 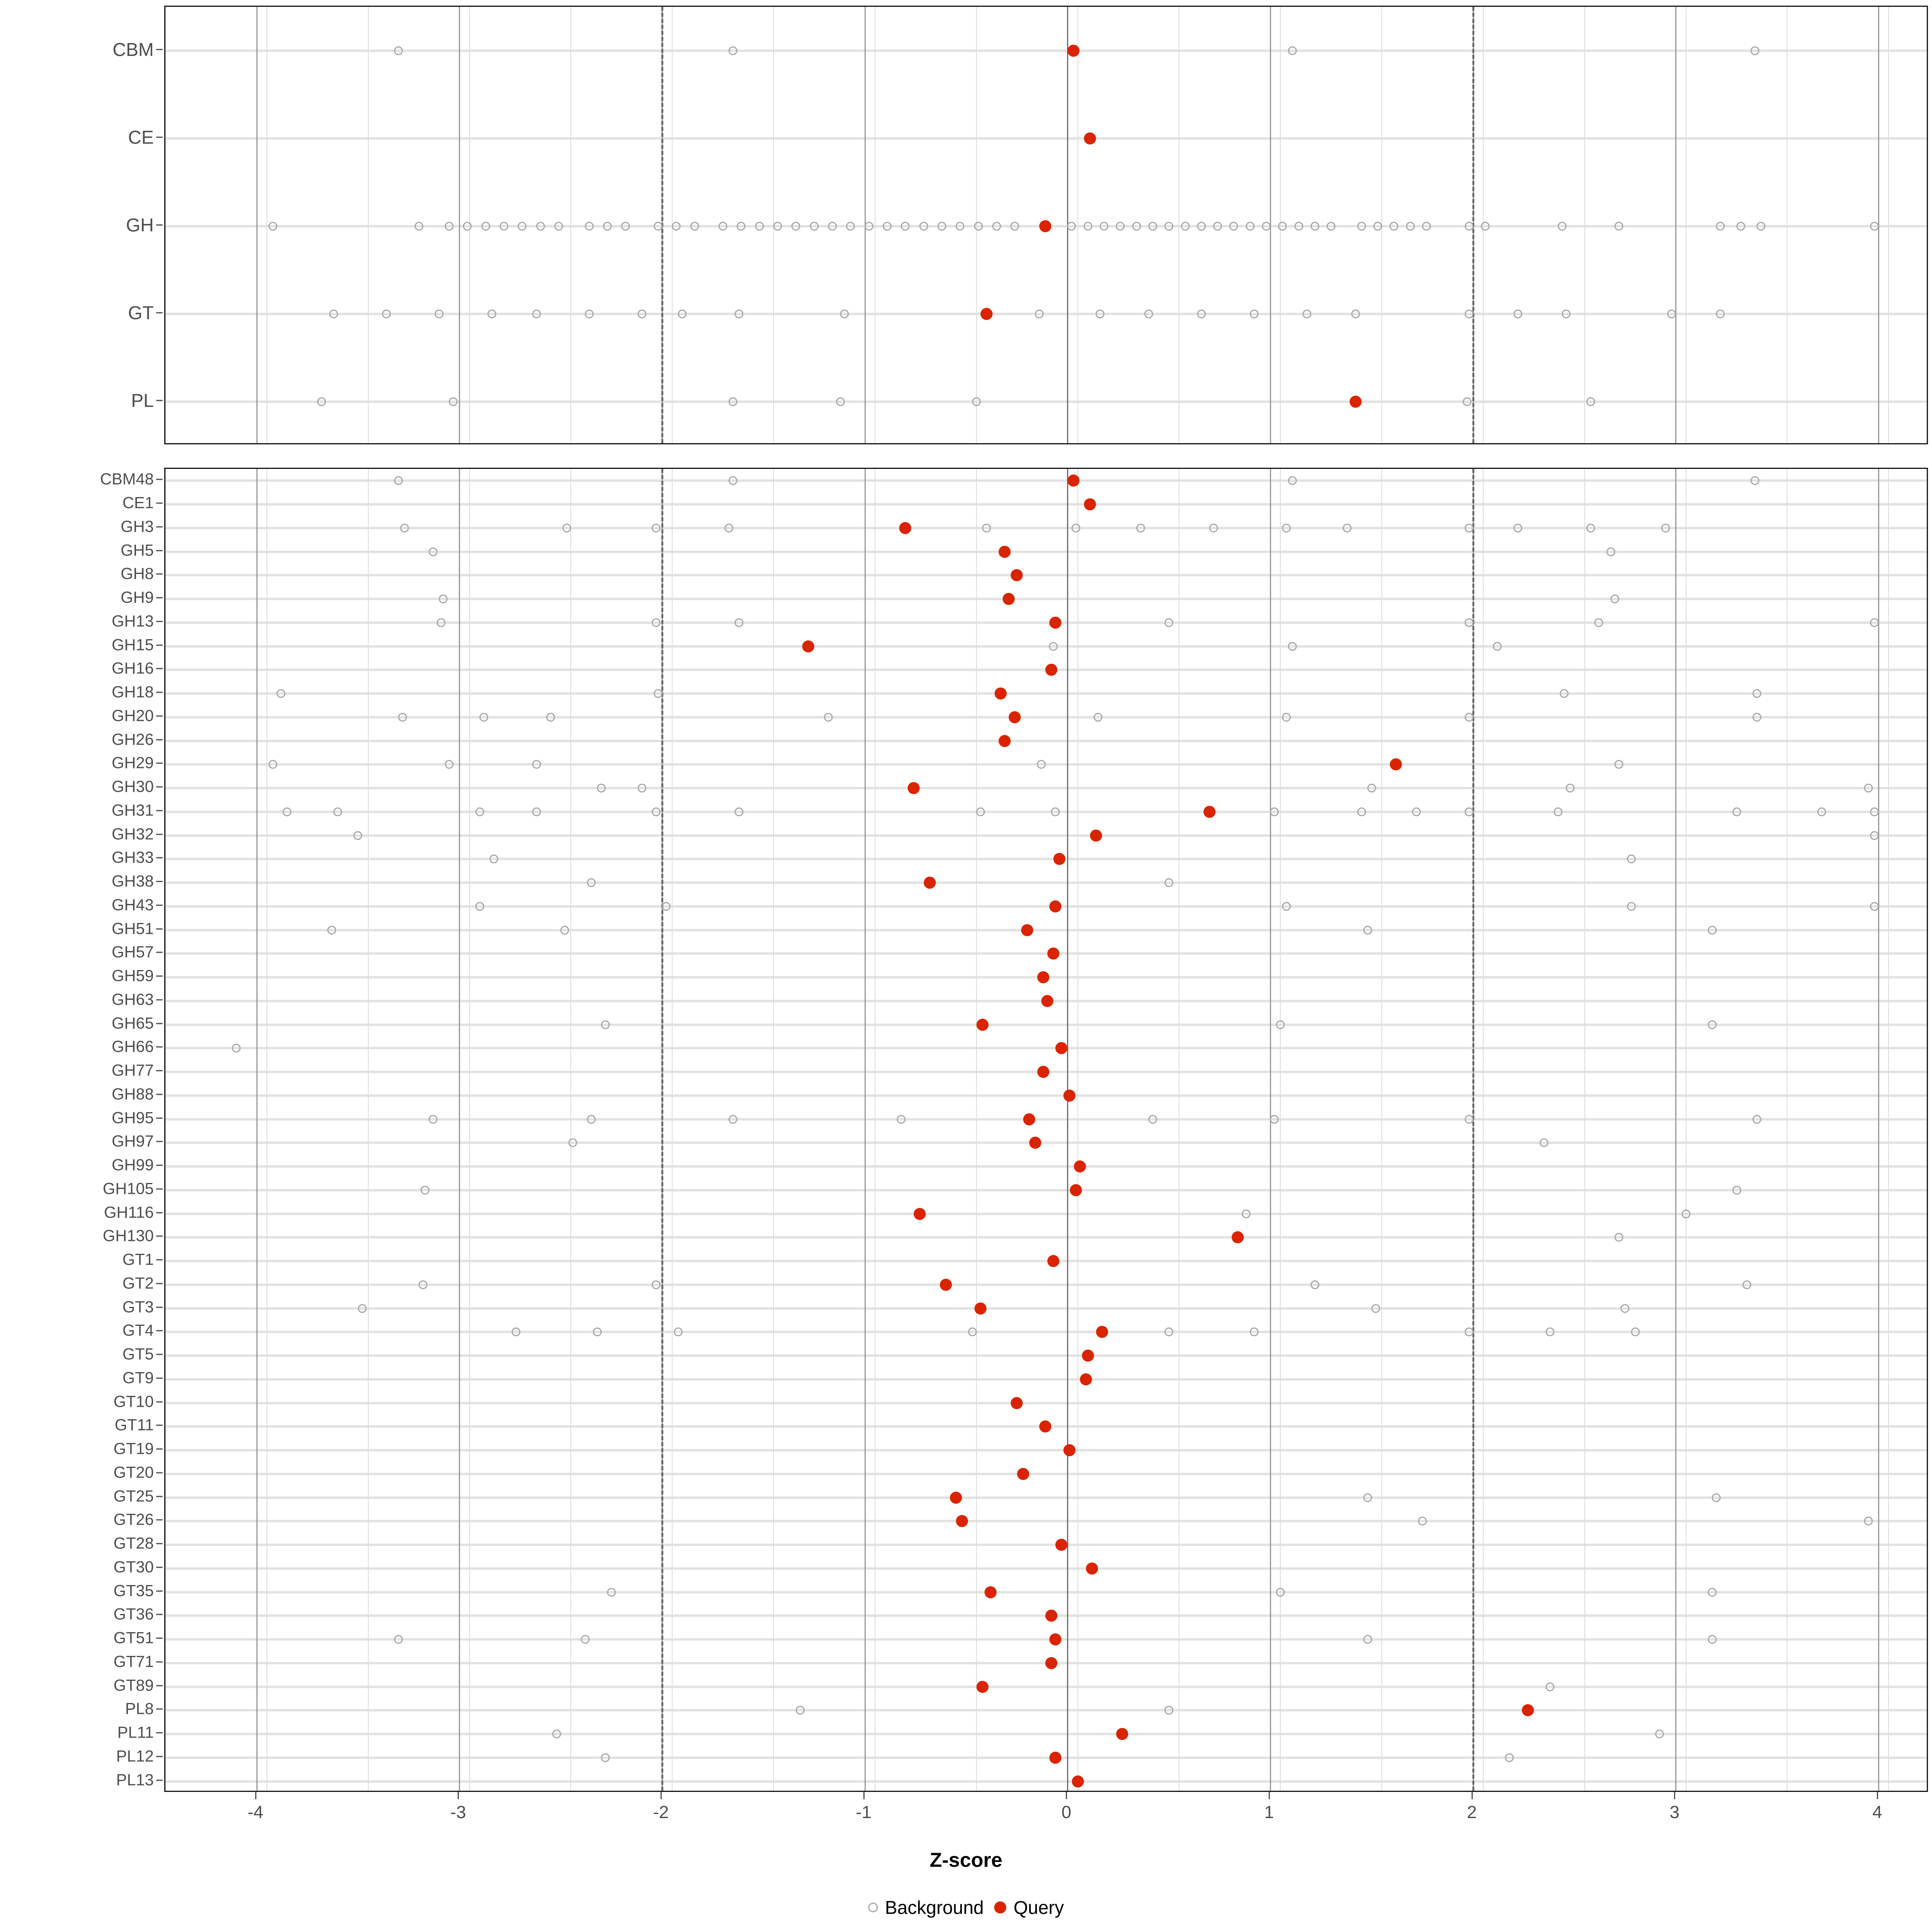 I want to click on y-axis-label: GT, so click(x=141, y=312).